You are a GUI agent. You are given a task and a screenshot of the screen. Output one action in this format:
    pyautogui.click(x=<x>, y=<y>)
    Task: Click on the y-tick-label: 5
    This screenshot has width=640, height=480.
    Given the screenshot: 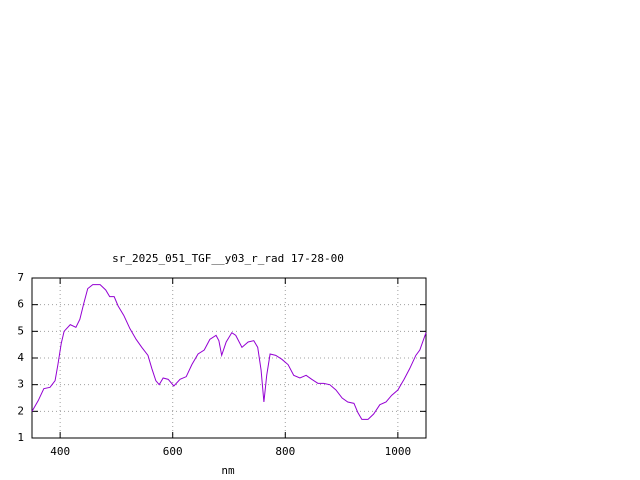 What is the action you would take?
    pyautogui.click(x=20, y=330)
    